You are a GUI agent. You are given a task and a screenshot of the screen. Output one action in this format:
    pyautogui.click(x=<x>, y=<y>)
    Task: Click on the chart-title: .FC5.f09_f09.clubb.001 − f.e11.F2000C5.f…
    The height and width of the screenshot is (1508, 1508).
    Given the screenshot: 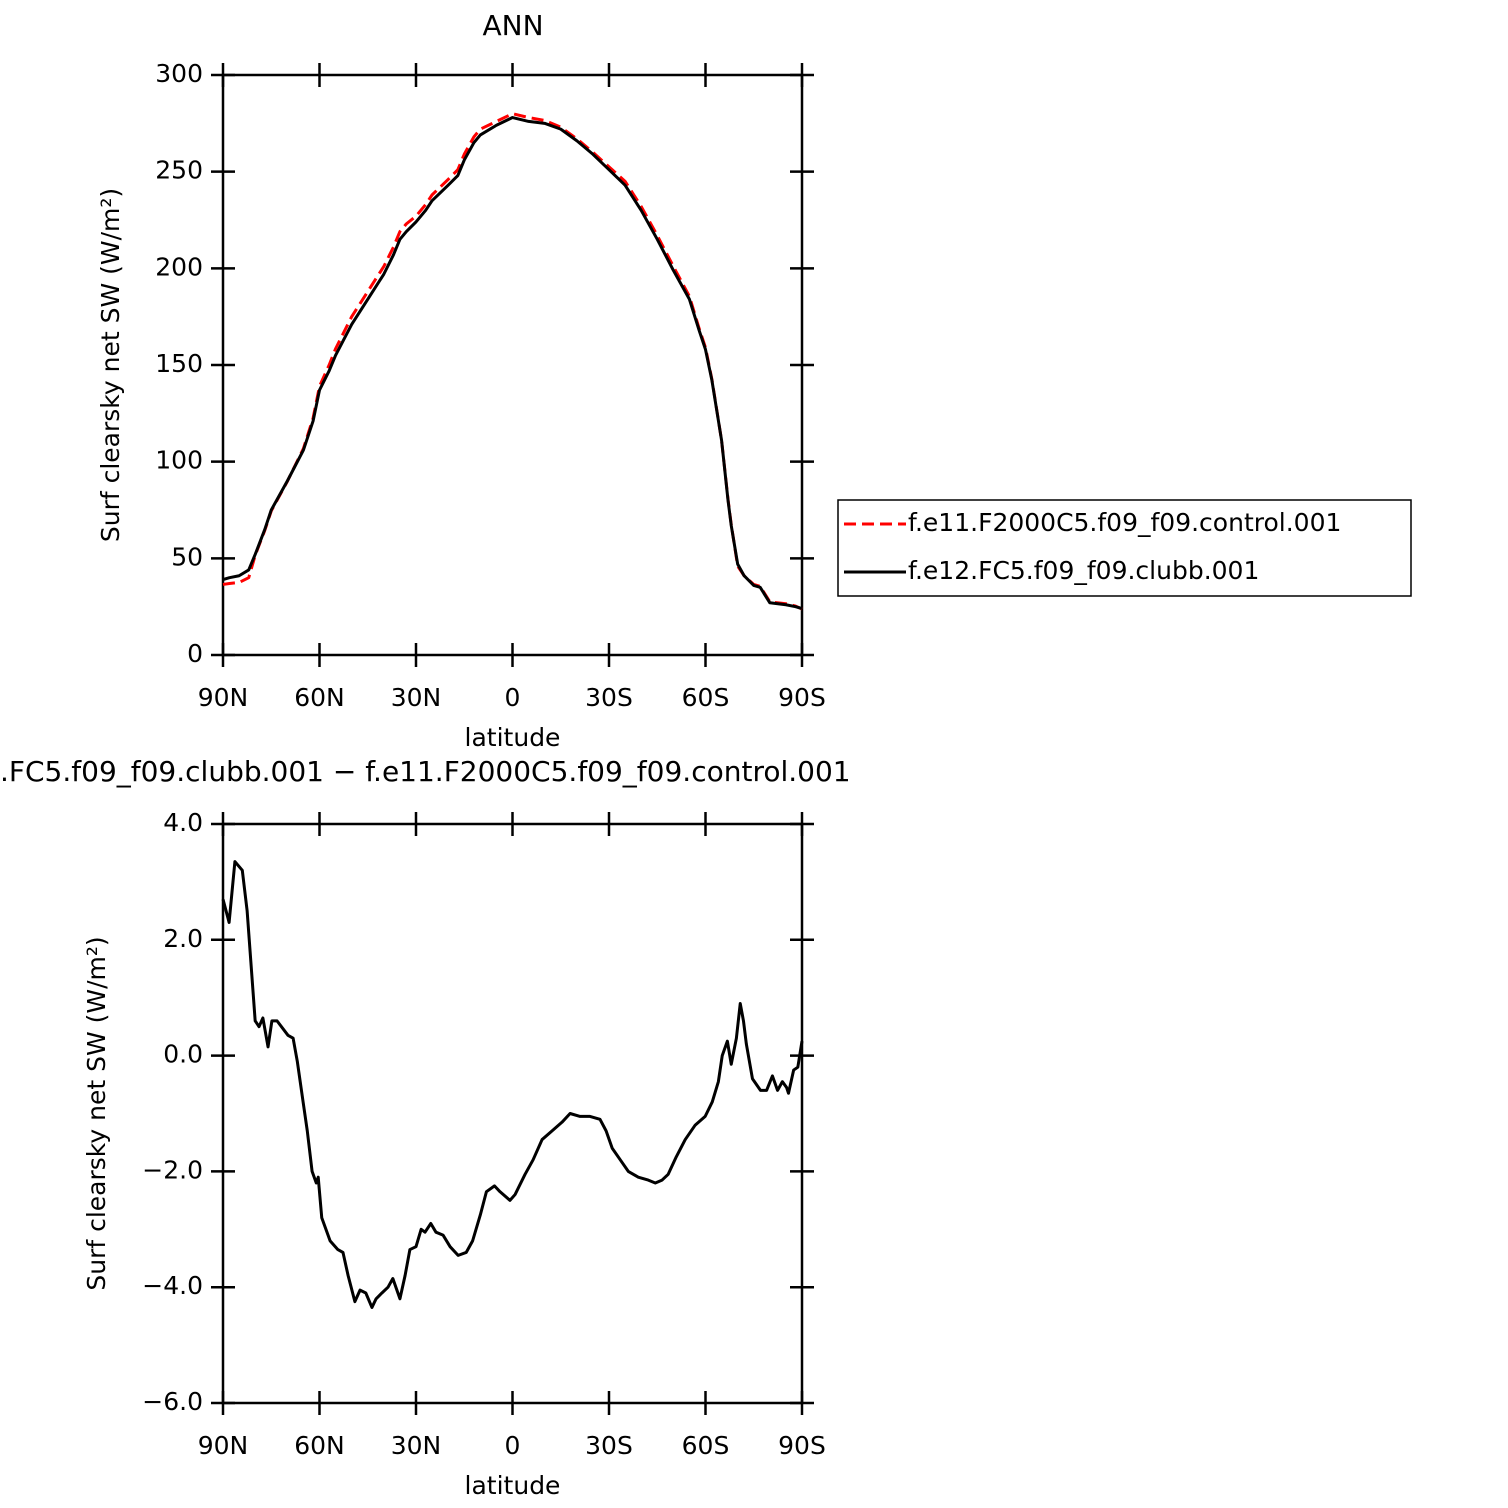 What is the action you would take?
    pyautogui.click(x=425, y=771)
    